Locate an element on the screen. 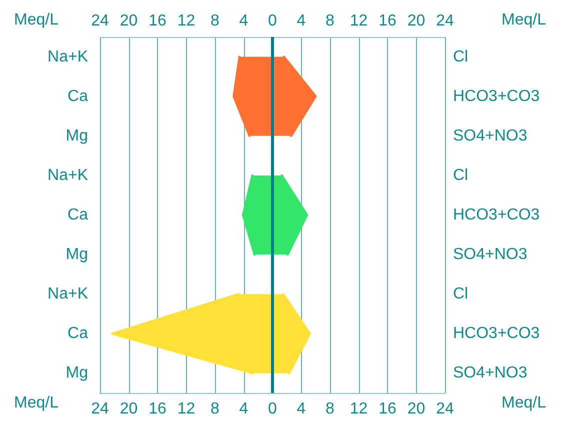 The height and width of the screenshot is (423, 574). x2-tick-label: 0 is located at coordinates (273, 21).